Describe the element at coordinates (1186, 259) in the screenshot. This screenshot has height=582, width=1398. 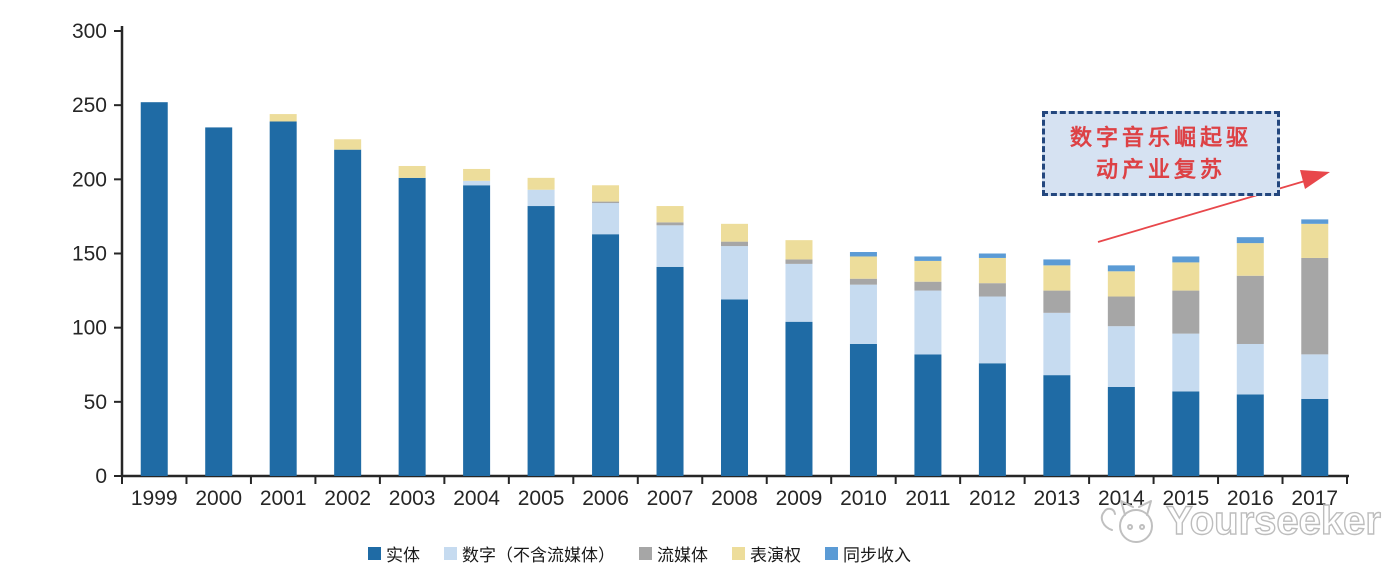
I see `bar-segment-sync-revenue-2015` at that location.